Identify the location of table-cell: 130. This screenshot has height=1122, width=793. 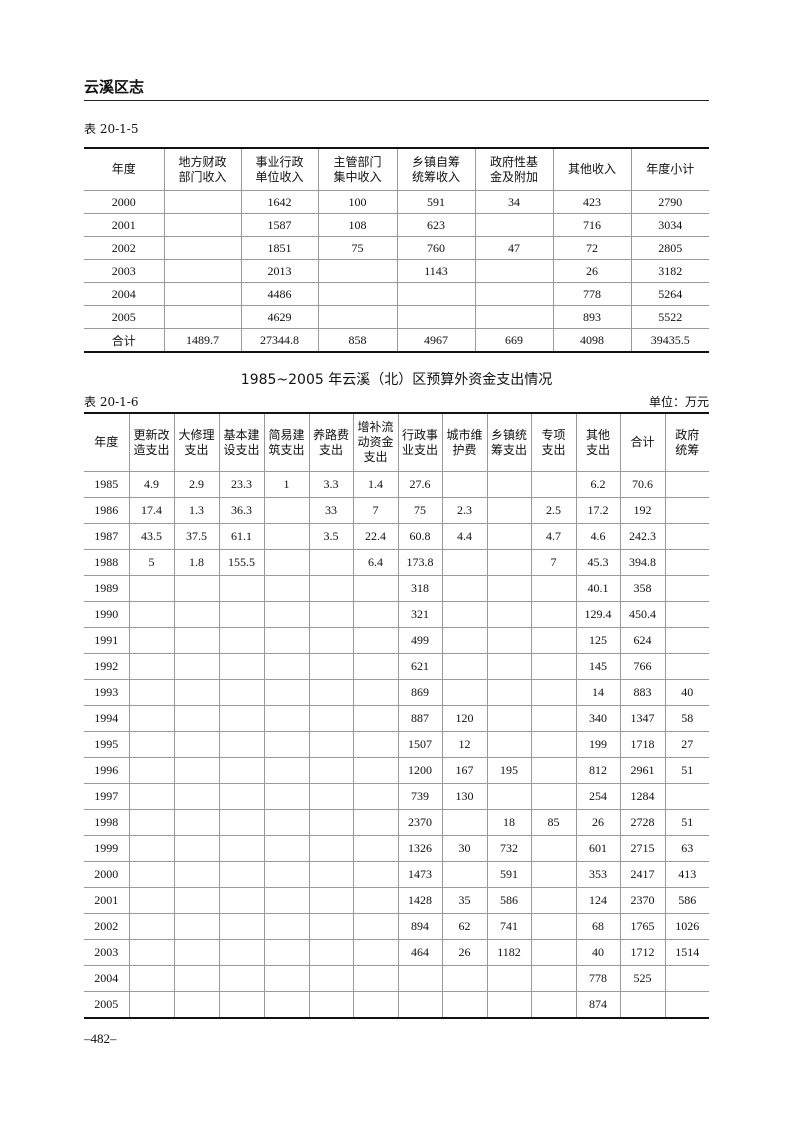
(464, 796).